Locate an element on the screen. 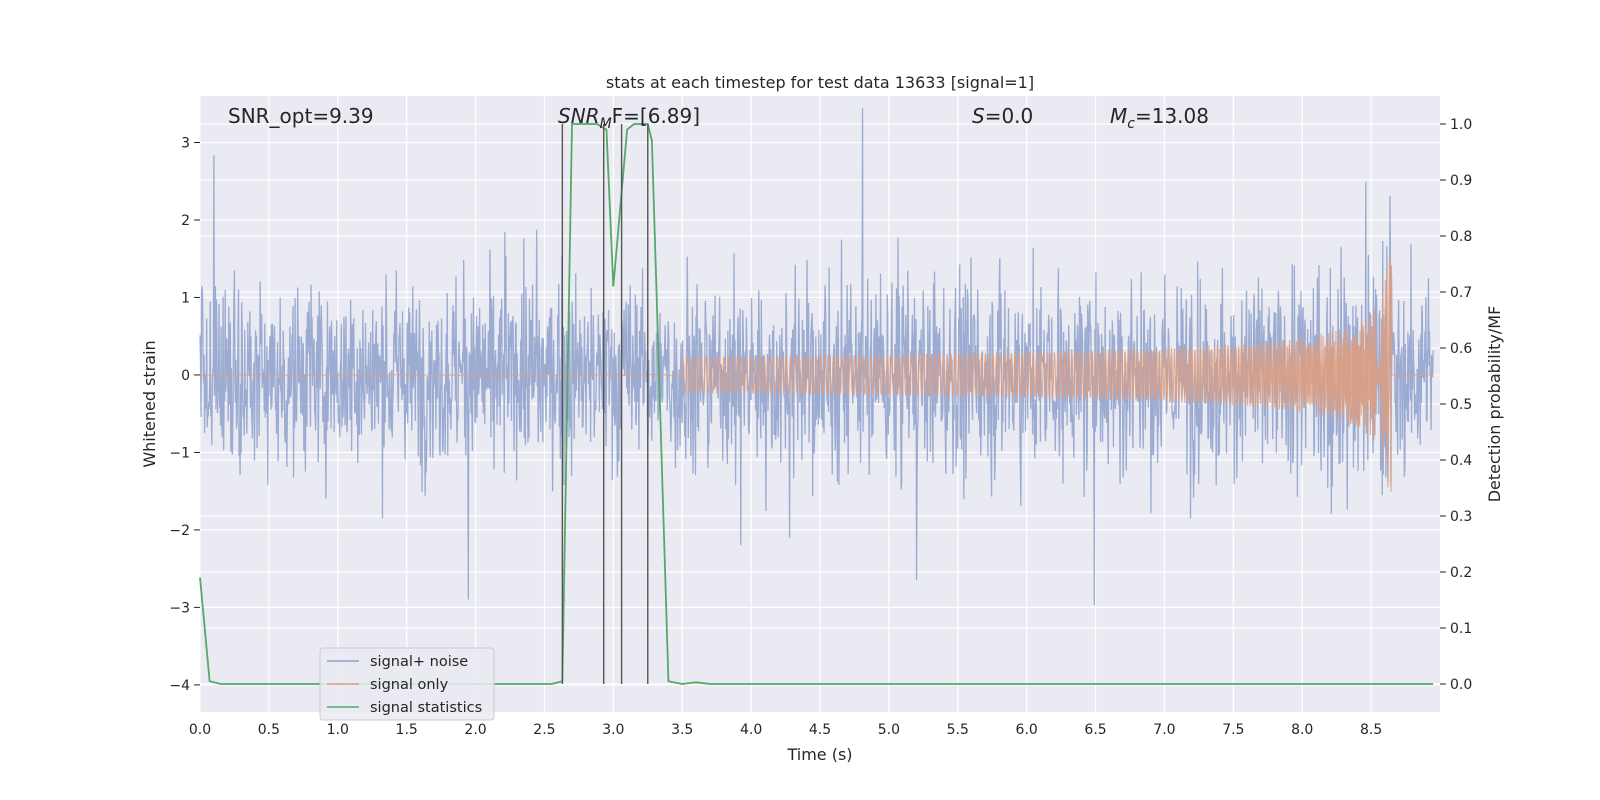 The width and height of the screenshot is (1600, 800). x-tick-label: 0.5 is located at coordinates (269, 730).